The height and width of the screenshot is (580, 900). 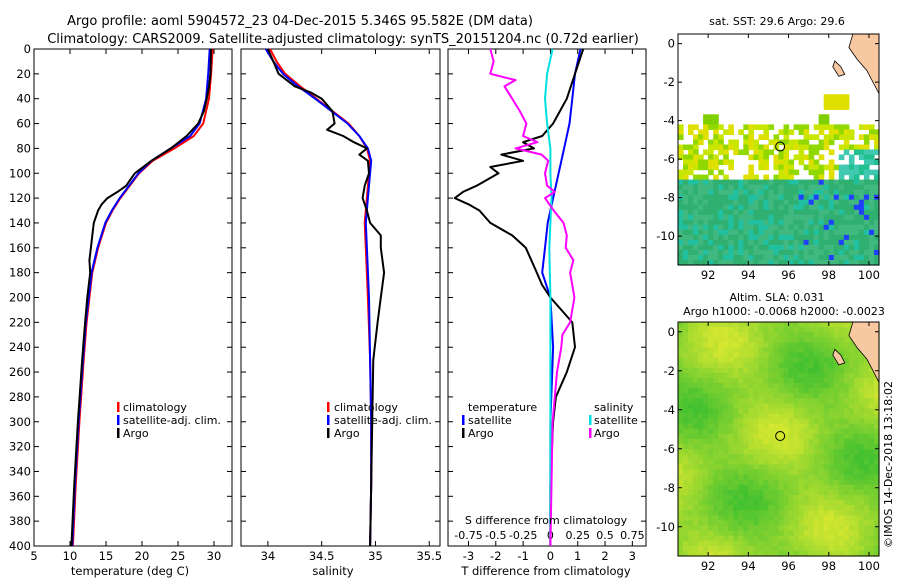 What do you see at coordinates (778, 149) in the screenshot?
I see `sst-map-frame` at bounding box center [778, 149].